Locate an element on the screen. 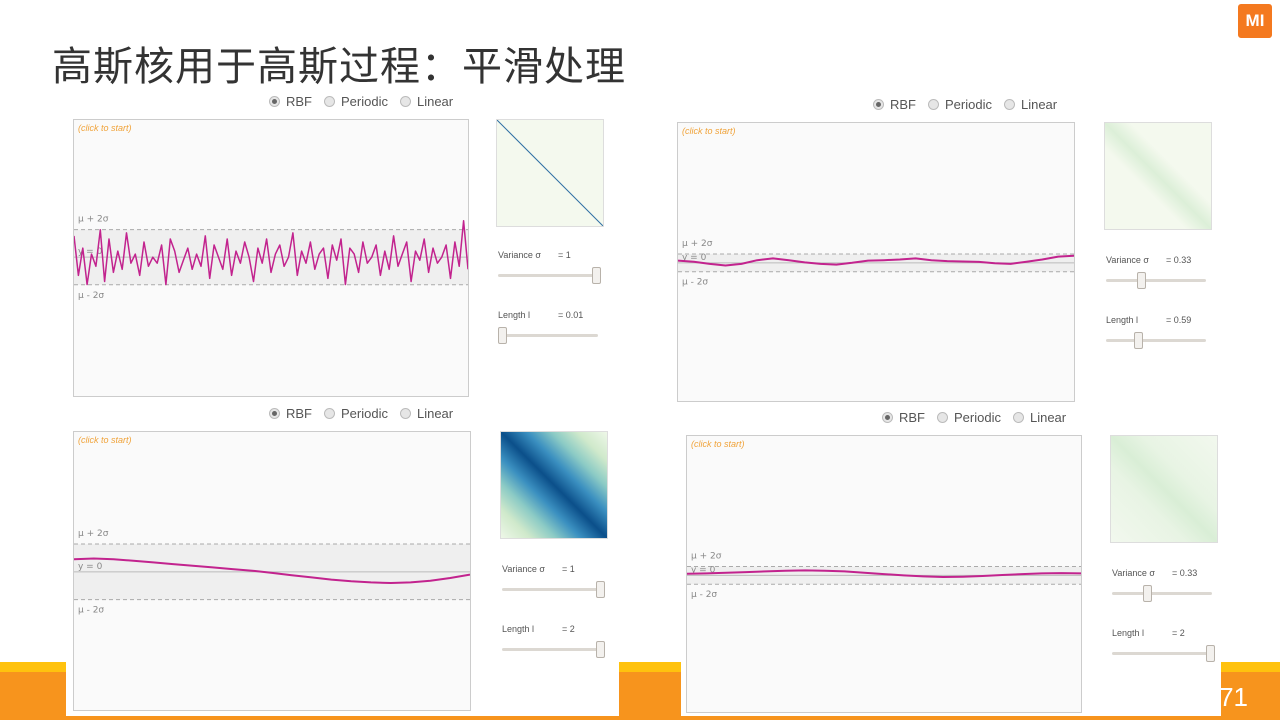 Image resolution: width=1280 pixels, height=720 pixels. length-value: = 0.01 is located at coordinates (571, 315).